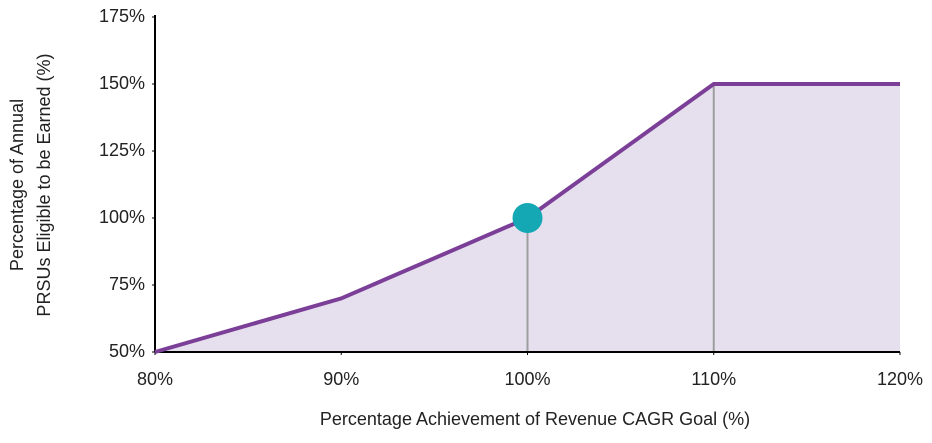 The width and height of the screenshot is (932, 443). I want to click on x-tick-label: 100%, so click(527, 379).